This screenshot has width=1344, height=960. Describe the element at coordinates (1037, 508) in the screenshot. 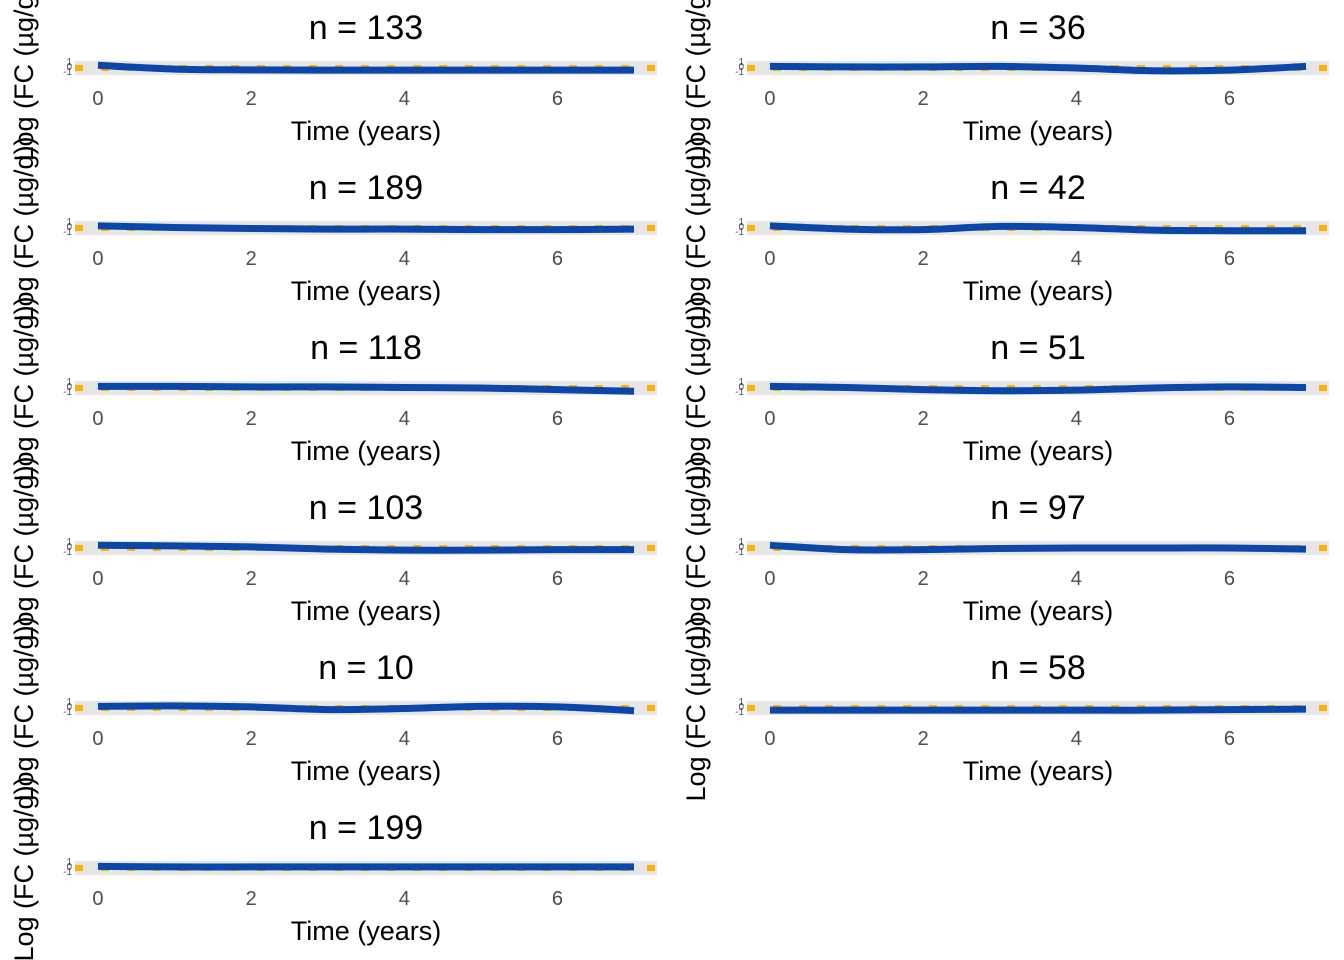

I see `panel-title: n = 97` at that location.